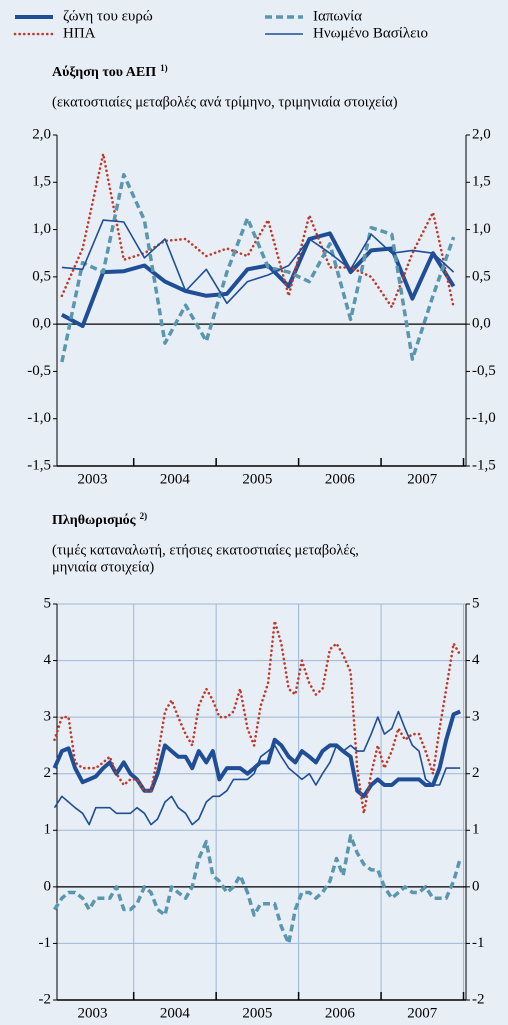  I want to click on y2-tick-label: -1,5, so click(484, 465).